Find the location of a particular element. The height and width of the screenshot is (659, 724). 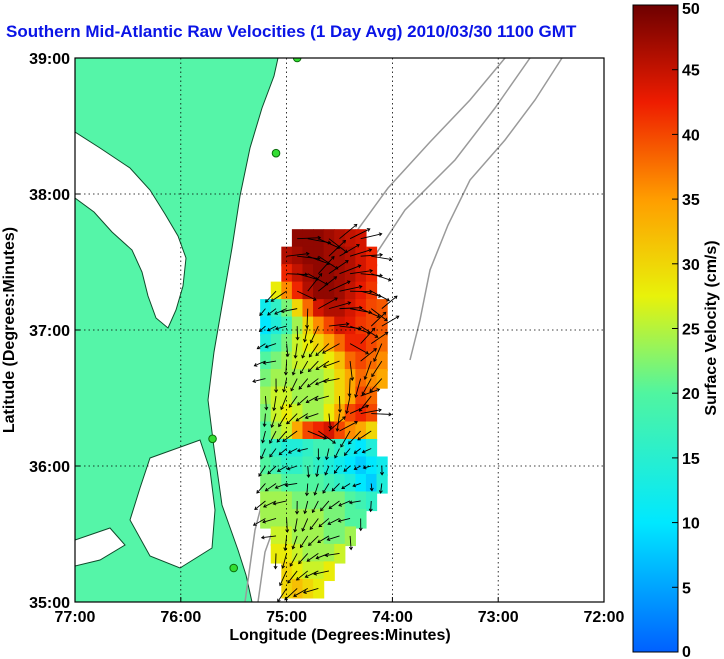

y-tick-label: 35:00 is located at coordinates (49, 603).